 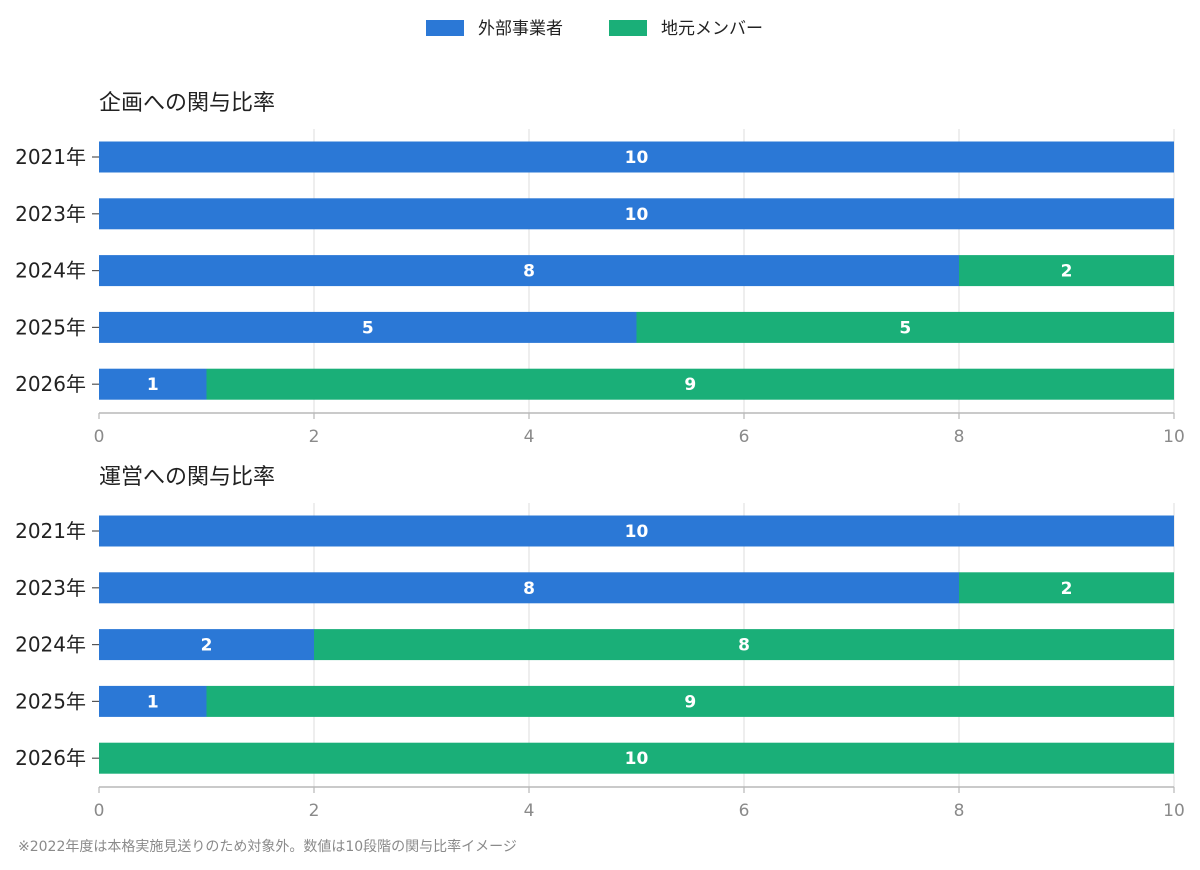 What do you see at coordinates (445, 28) in the screenshot?
I see `legend-swatch-external` at bounding box center [445, 28].